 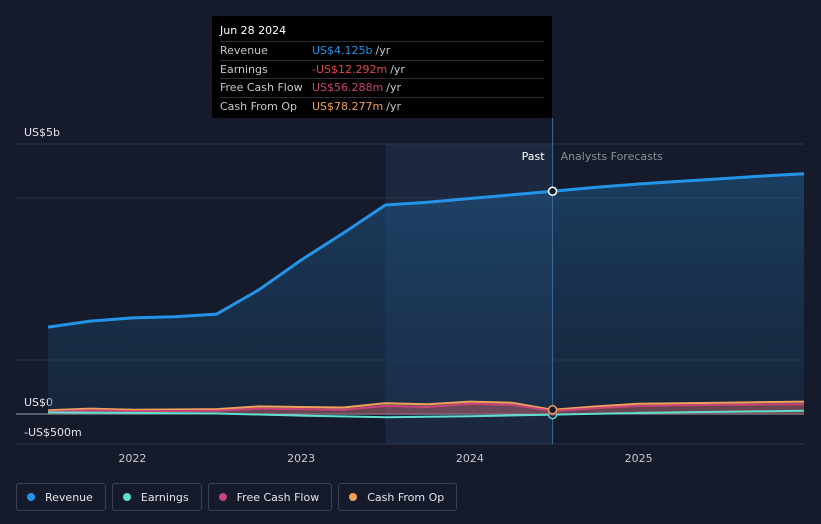 What do you see at coordinates (406, 497) in the screenshot?
I see `legend-label: Cash From Op` at bounding box center [406, 497].